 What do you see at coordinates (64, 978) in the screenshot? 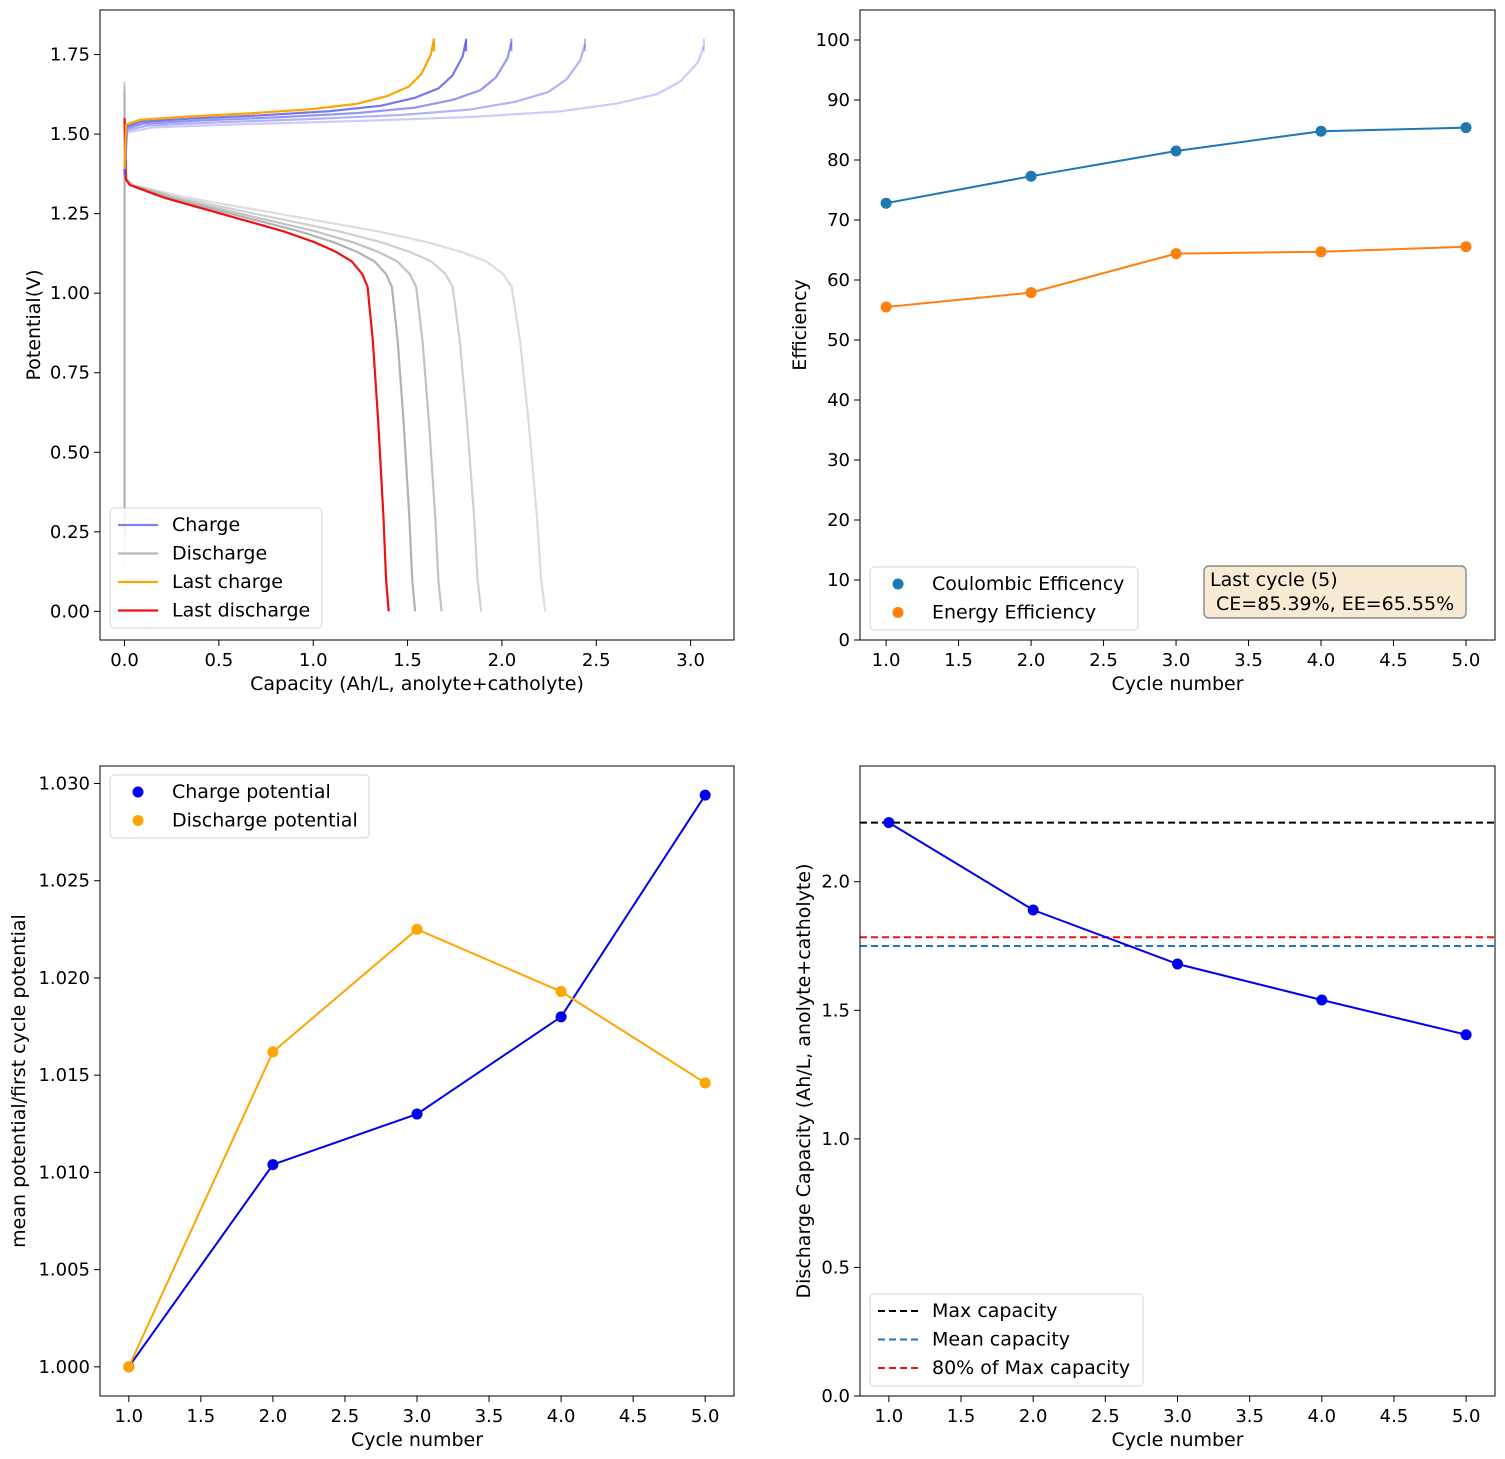
I see `y-tick-label: 1.020` at bounding box center [64, 978].